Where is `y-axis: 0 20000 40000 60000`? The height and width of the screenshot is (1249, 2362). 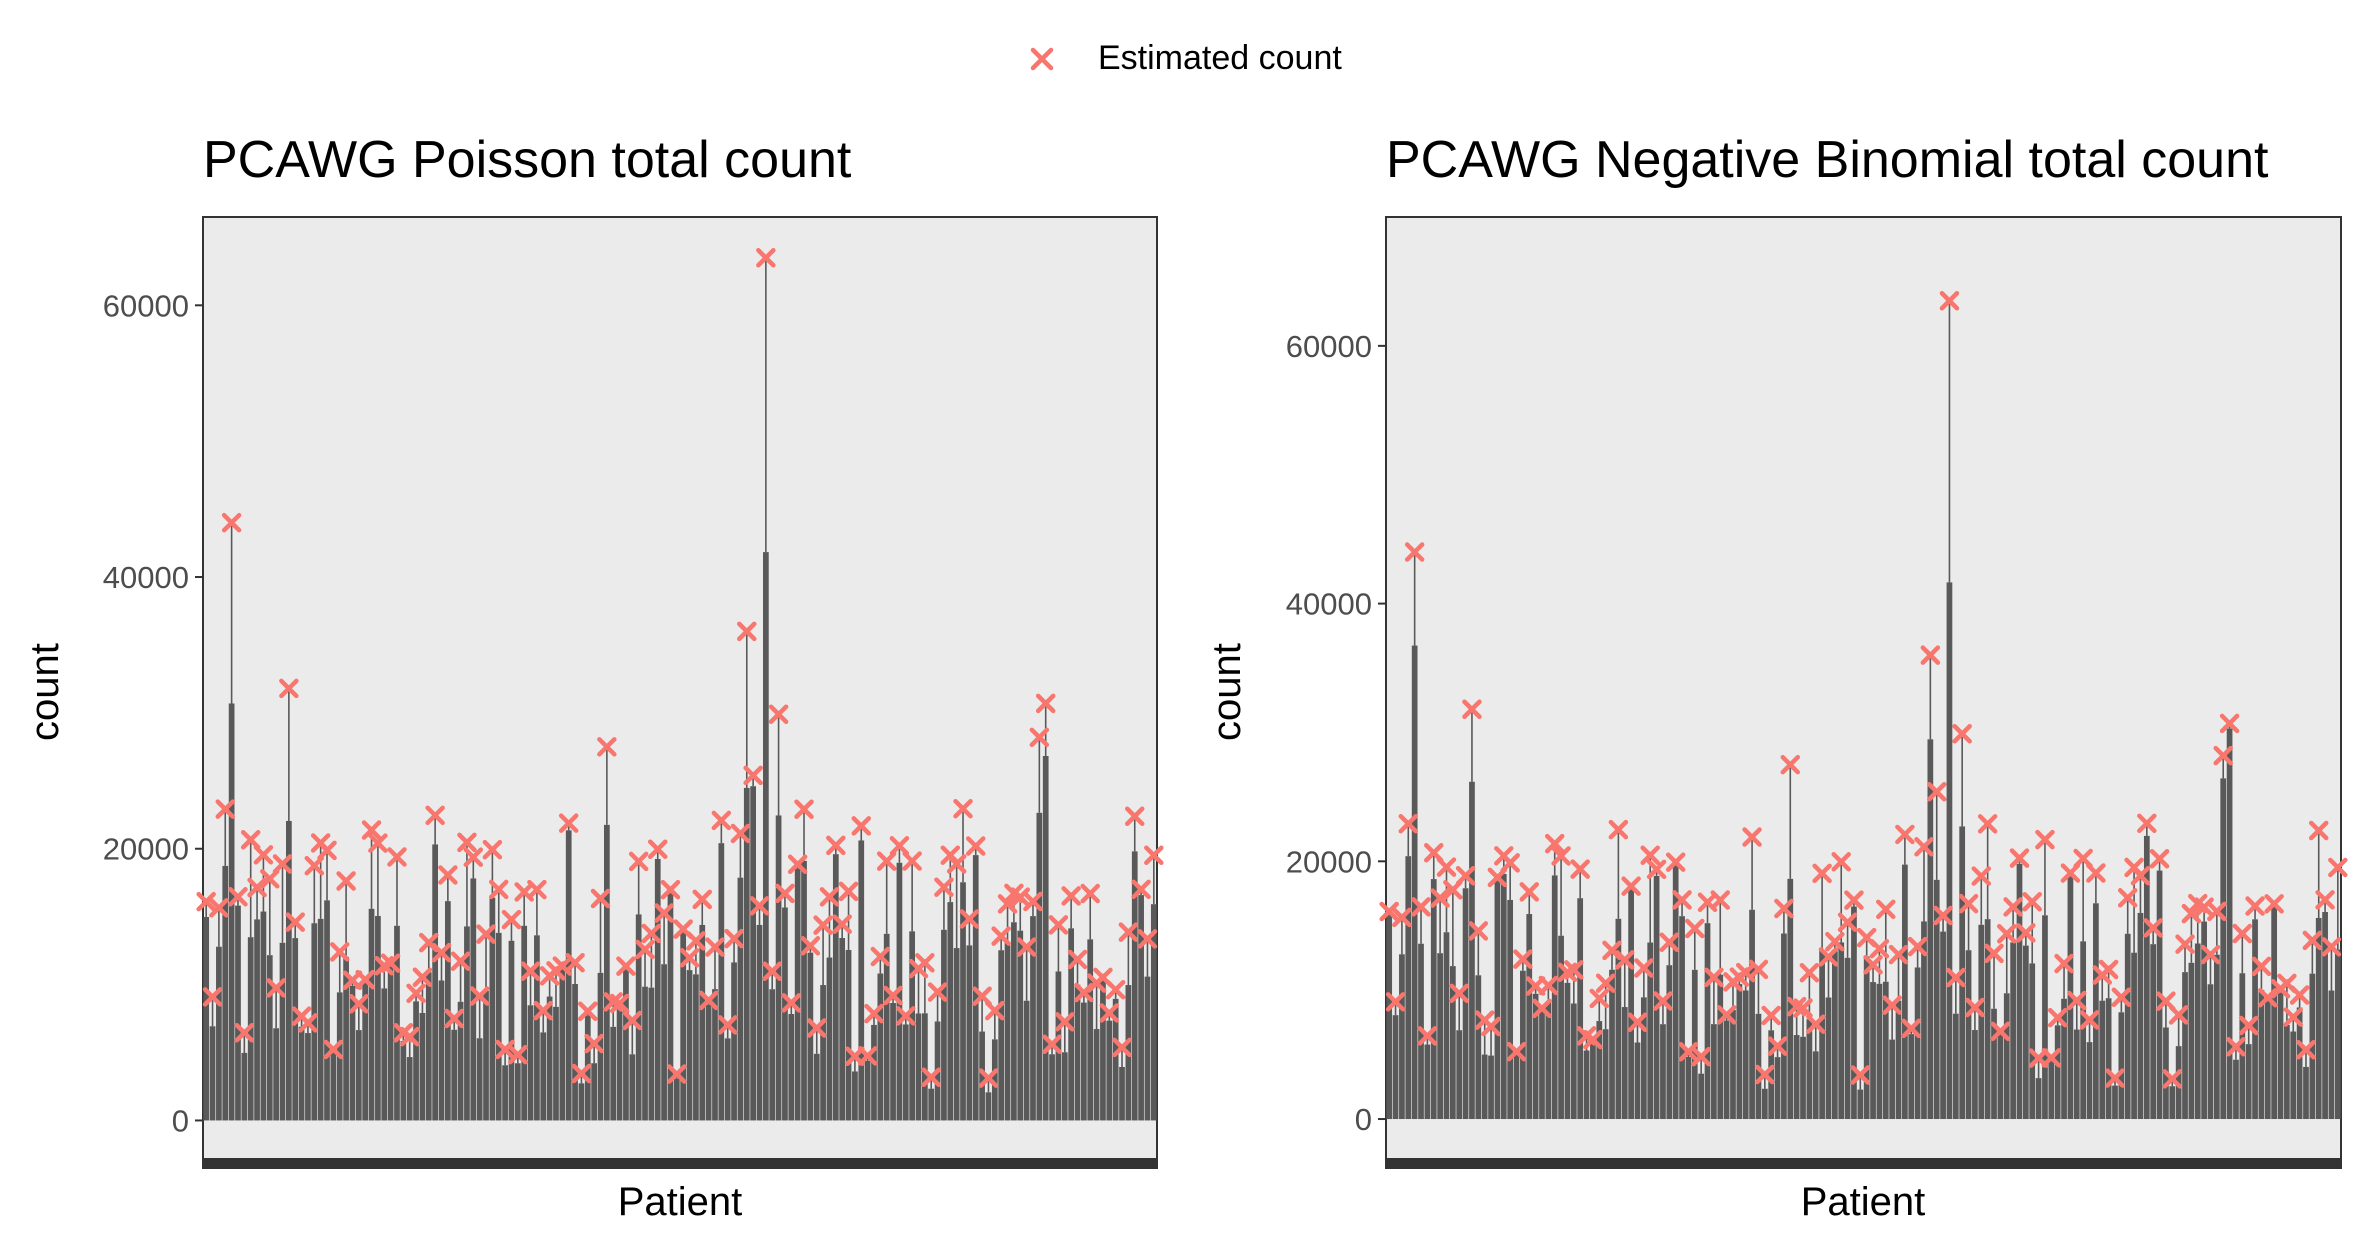
y-axis: 0 20000 40000 60000 is located at coordinates (1336, 733).